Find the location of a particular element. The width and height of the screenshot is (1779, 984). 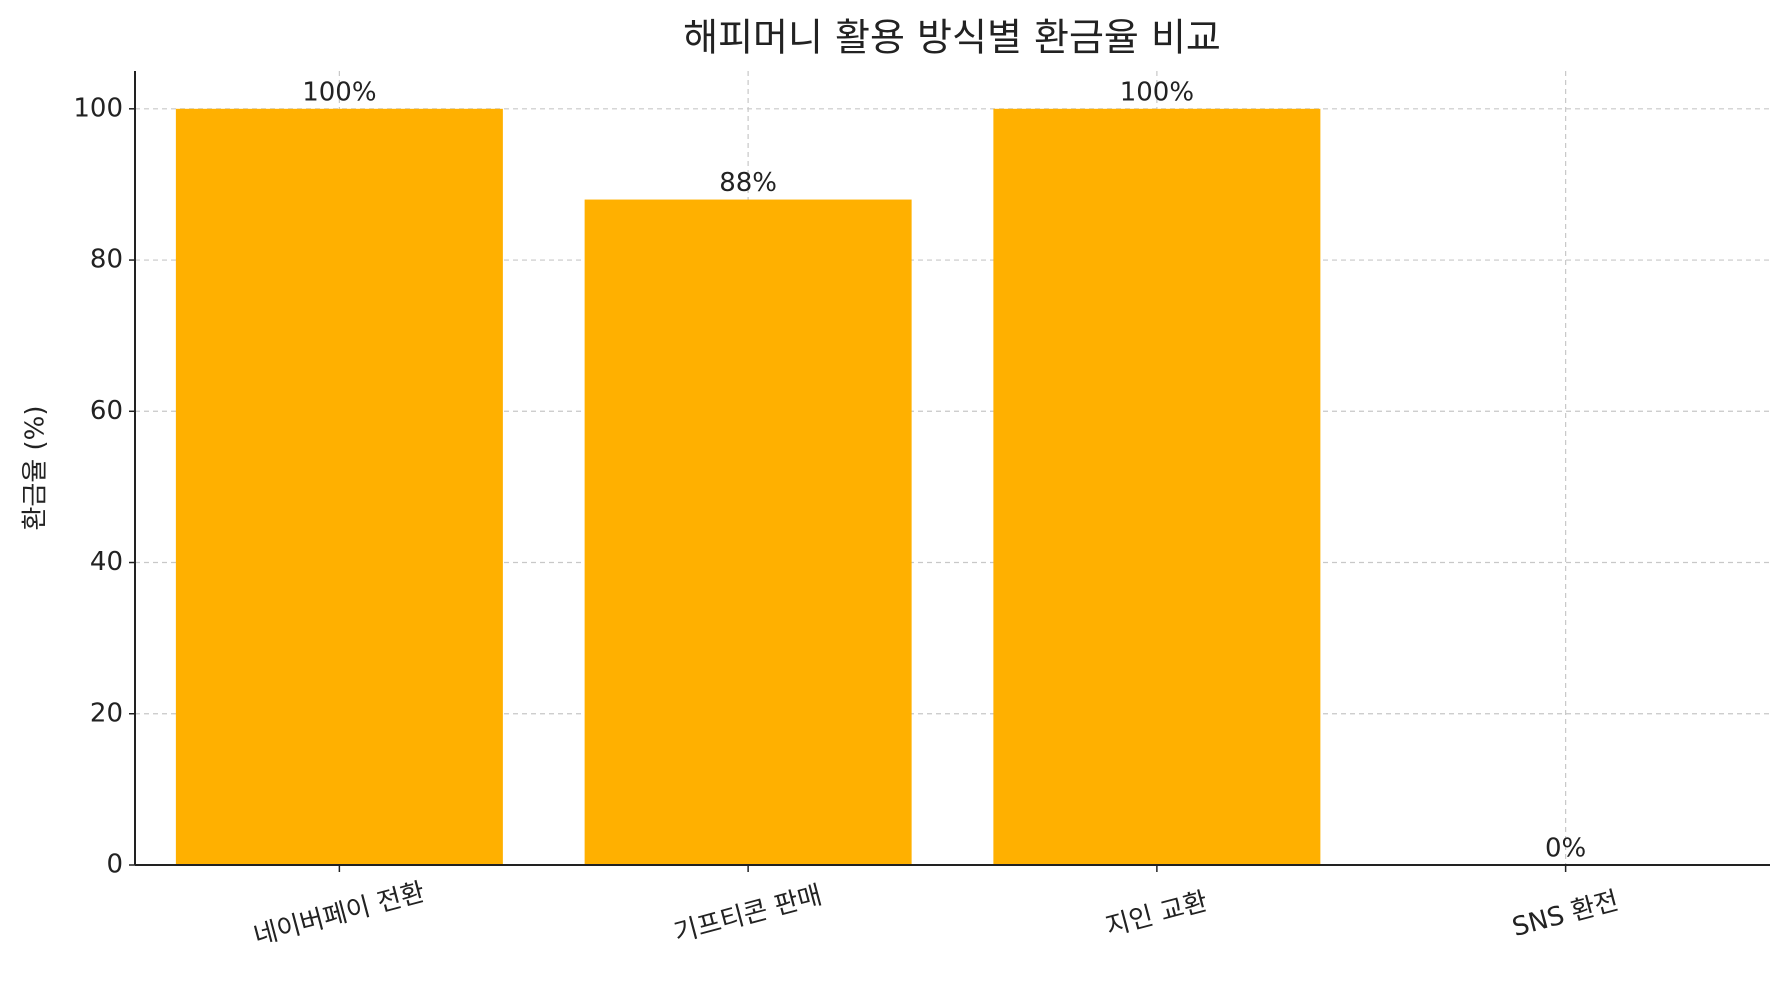

y-tick-label: 60 is located at coordinates (106, 411).